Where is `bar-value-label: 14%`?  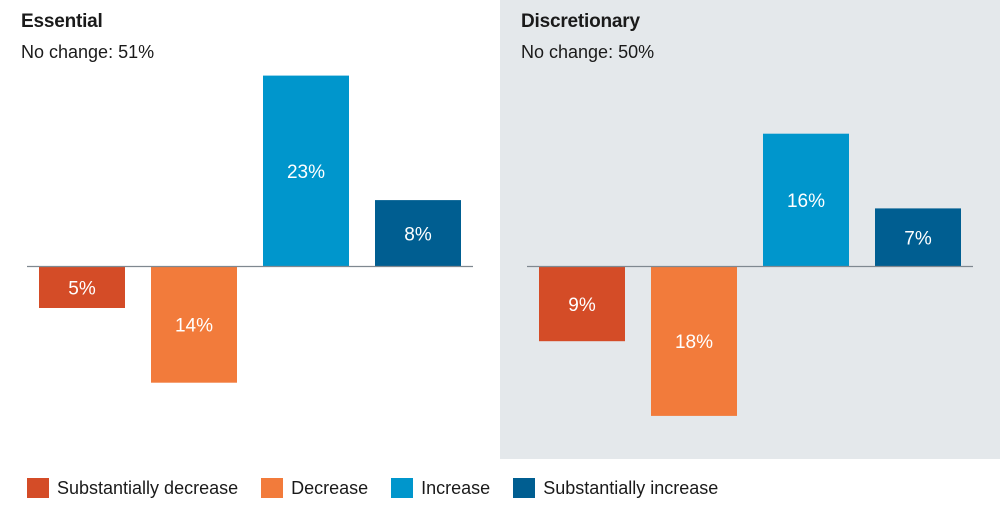
bar-value-label: 14% is located at coordinates (194, 326).